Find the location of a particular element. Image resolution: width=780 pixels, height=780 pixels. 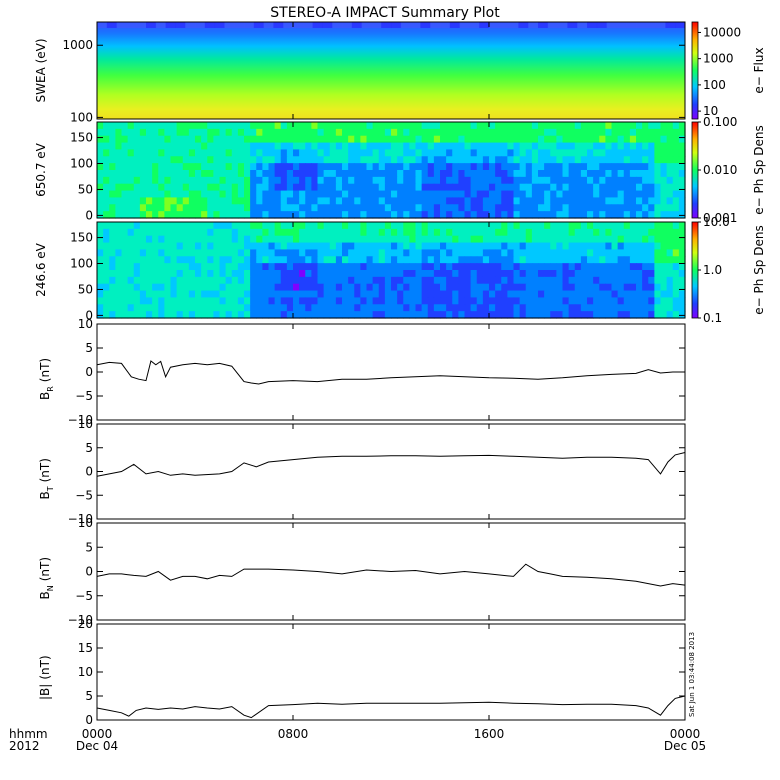

colorbar-tick-label-2-2: 10.0 is located at coordinates (716, 222).